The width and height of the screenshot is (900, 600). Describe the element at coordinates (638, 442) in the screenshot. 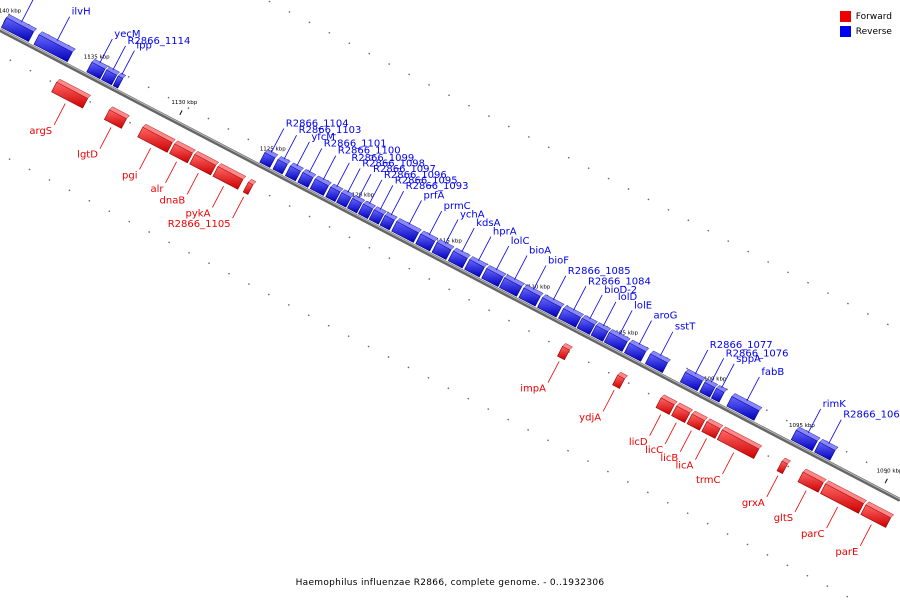

I see `forward-gene-label: licD` at that location.